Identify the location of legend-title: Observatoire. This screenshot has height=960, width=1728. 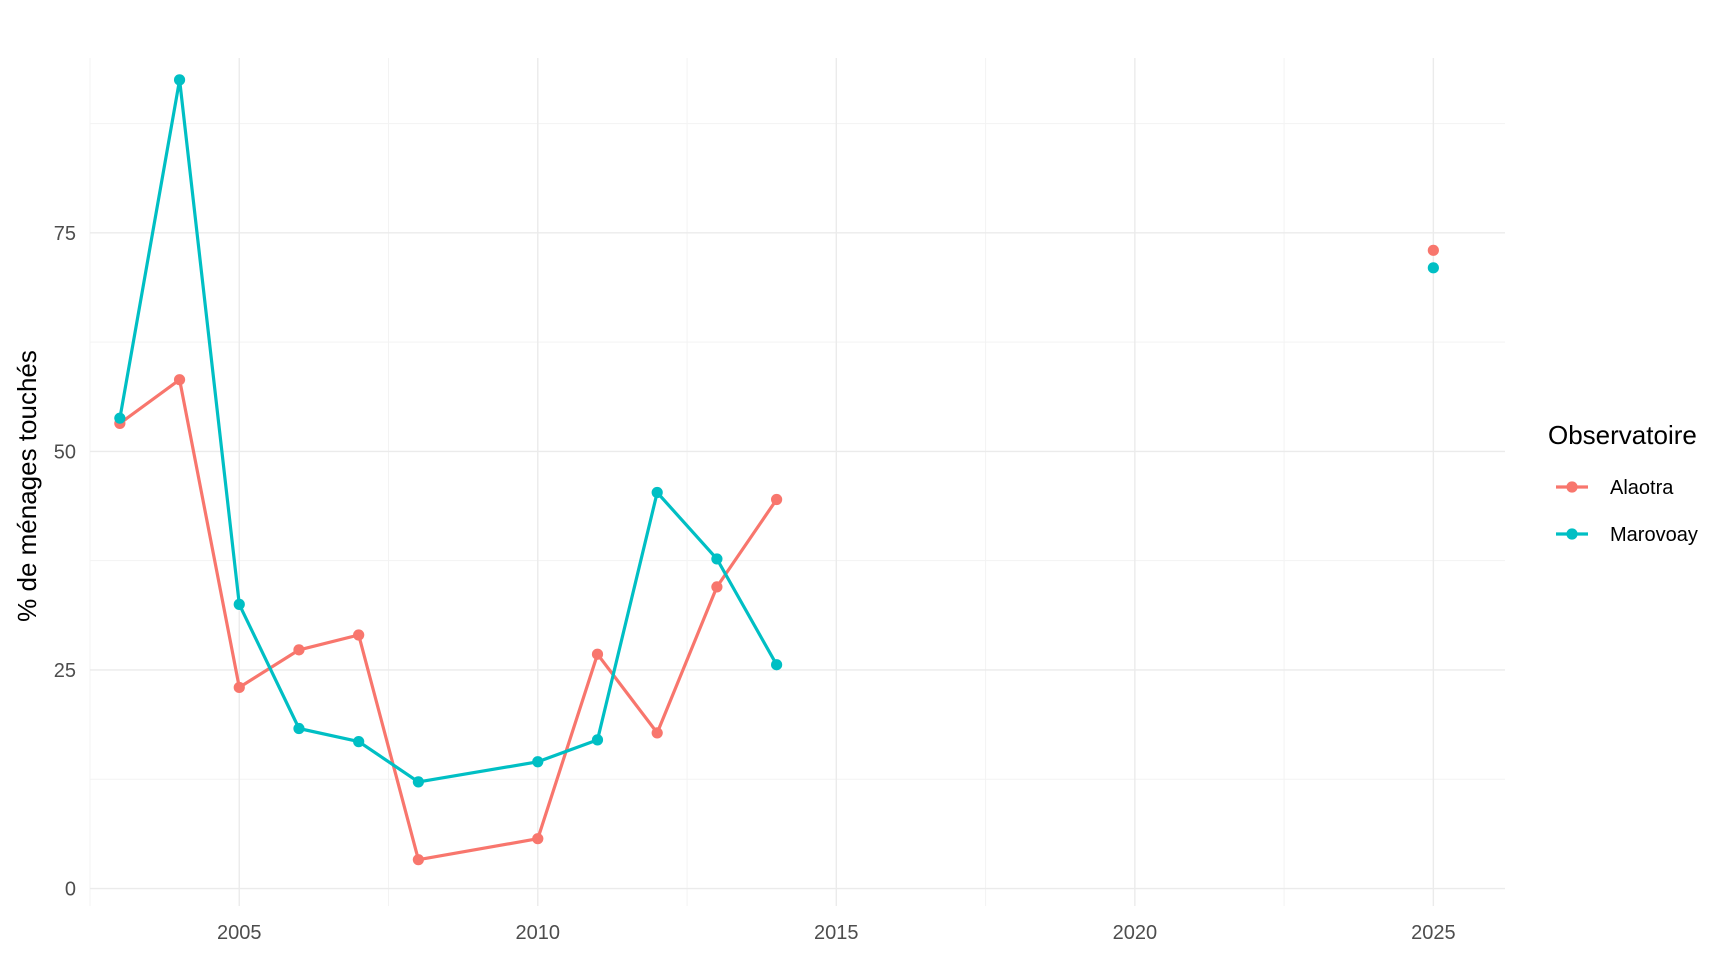
(1622, 435).